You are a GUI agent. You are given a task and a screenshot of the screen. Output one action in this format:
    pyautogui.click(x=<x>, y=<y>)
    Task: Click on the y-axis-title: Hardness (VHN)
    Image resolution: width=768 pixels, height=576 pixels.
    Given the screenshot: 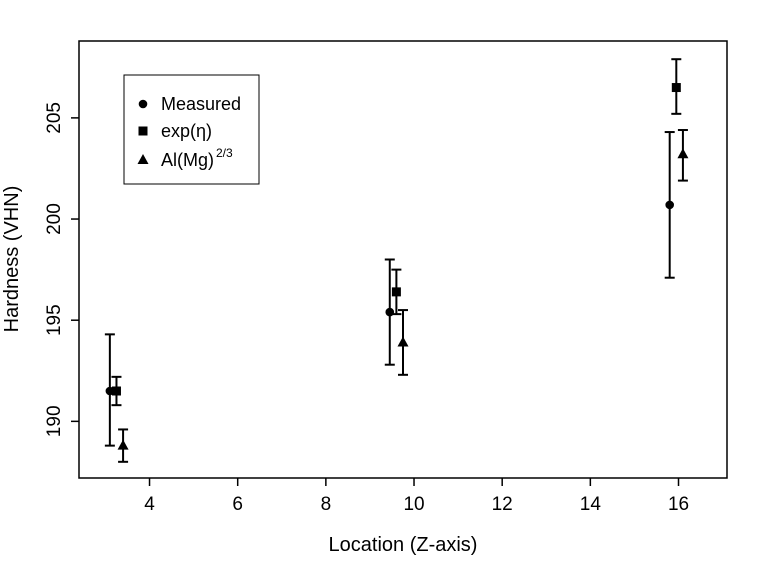 What is the action you would take?
    pyautogui.click(x=12, y=259)
    